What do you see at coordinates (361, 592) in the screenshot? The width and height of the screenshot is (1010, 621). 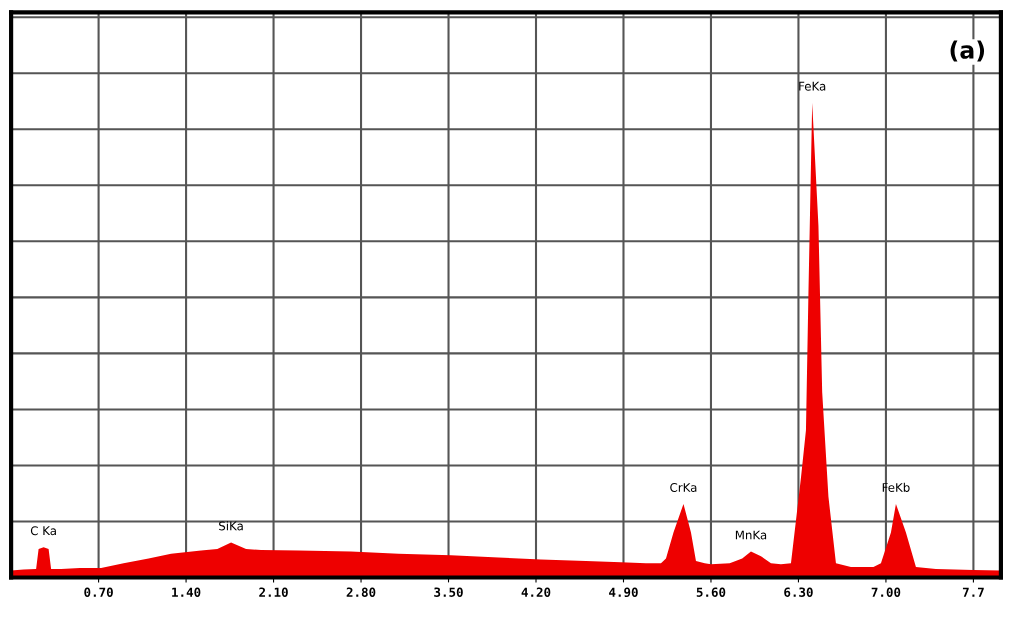 I see `x-tick-label: 2.80` at bounding box center [361, 592].